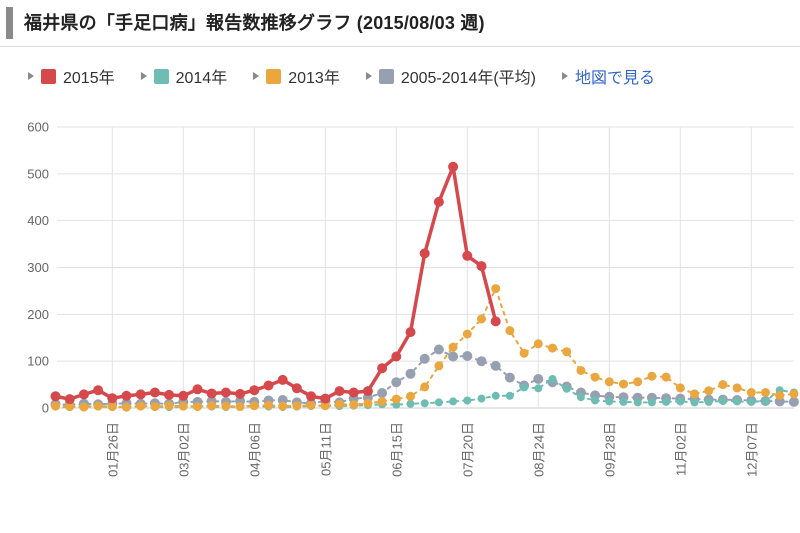 This screenshot has height=533, width=800. What do you see at coordinates (608, 76) in the screenshot?
I see `map-view-link: 地図で見る` at bounding box center [608, 76].